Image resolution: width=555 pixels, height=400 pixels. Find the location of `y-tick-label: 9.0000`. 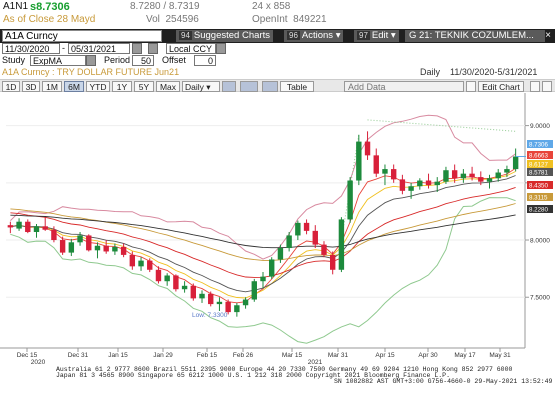

y-tick-label: 9.0000 is located at coordinates (540, 126).